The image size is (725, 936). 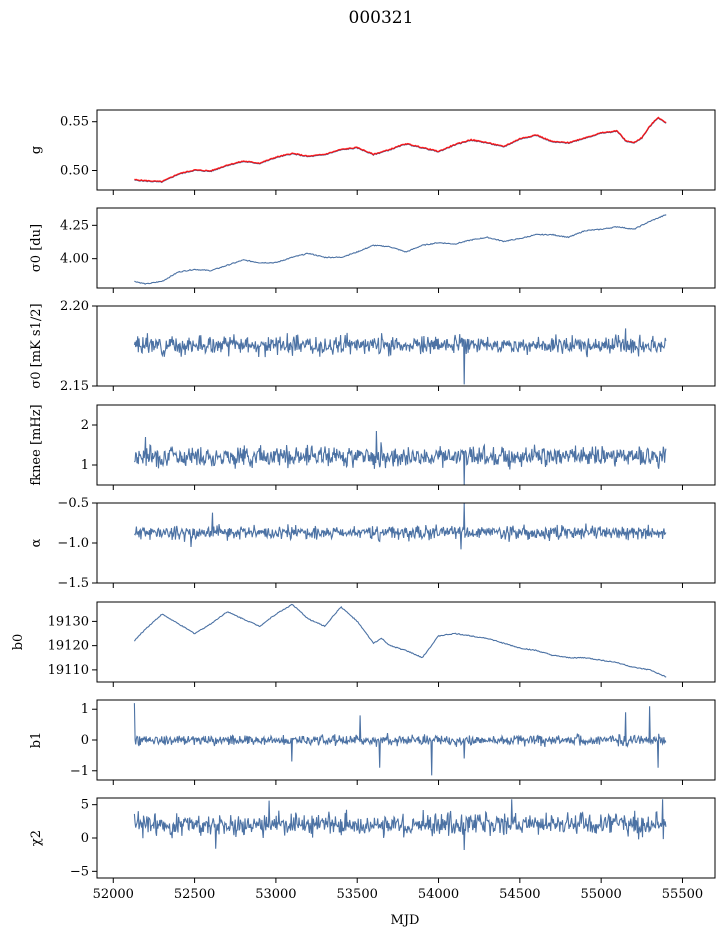 I want to click on y-tick-label: −1.5, so click(x=73, y=583).